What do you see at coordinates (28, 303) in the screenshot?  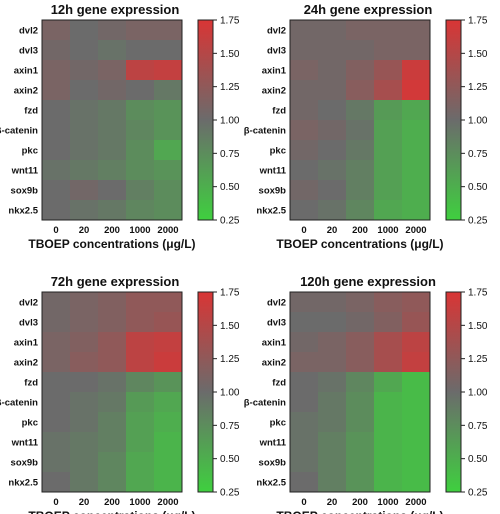 I see `gene-label: dvl2` at bounding box center [28, 303].